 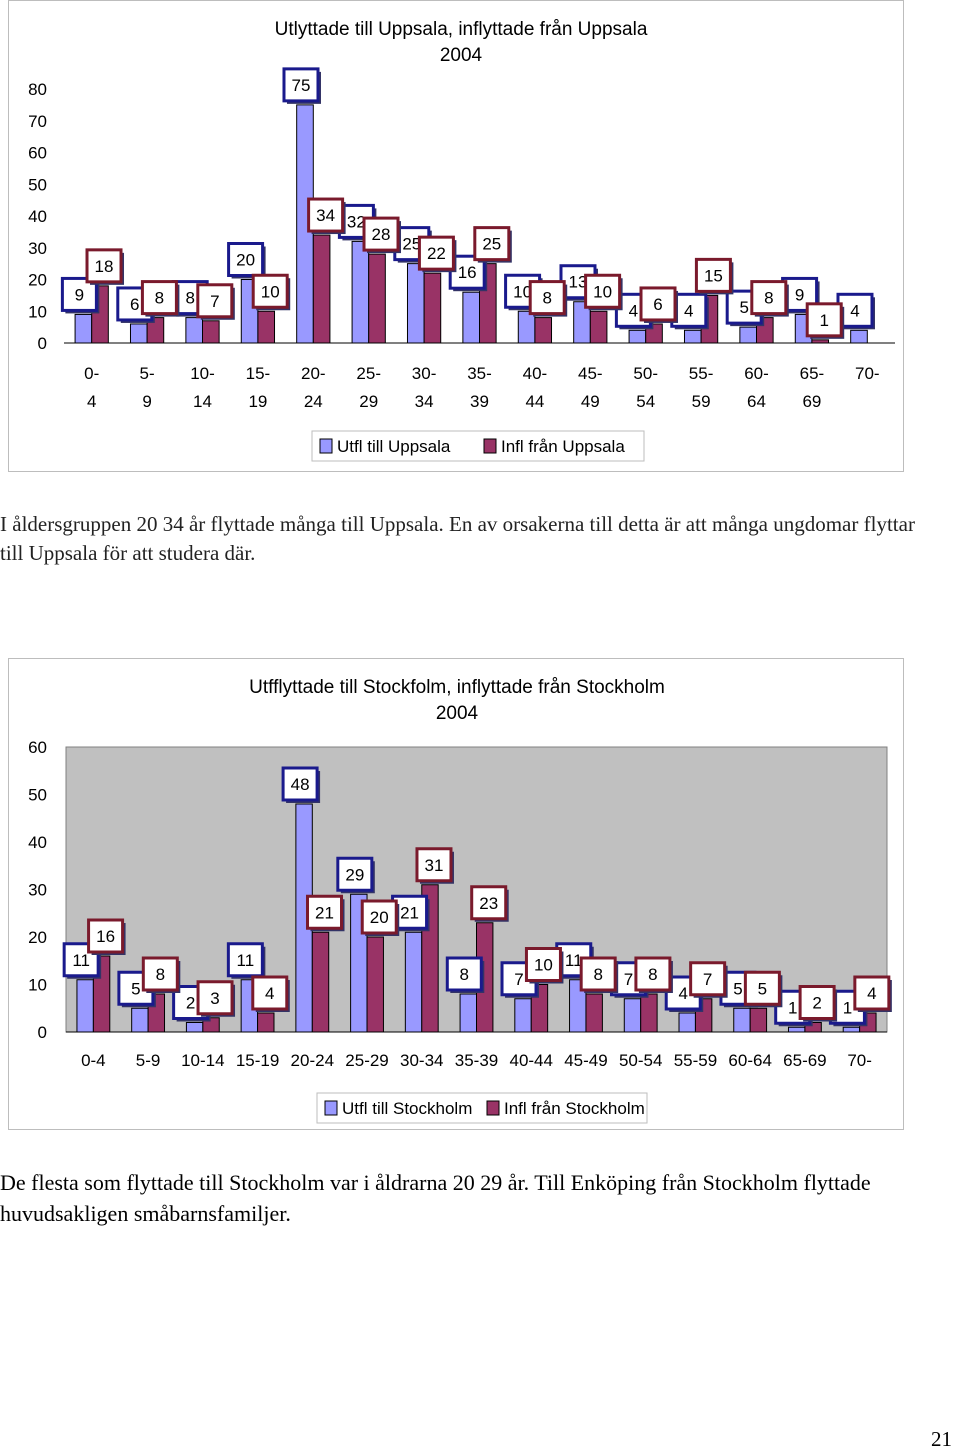 What do you see at coordinates (257, 1060) in the screenshot?
I see `x-tick-label: 15-19` at bounding box center [257, 1060].